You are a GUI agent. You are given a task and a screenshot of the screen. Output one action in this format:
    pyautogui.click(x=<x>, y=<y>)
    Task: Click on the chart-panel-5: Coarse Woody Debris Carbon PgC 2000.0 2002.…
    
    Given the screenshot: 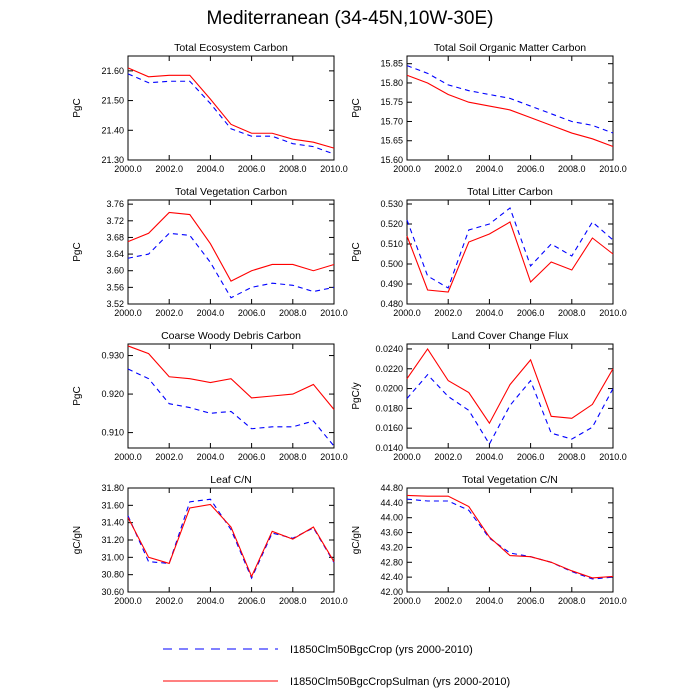 What is the action you would take?
    pyautogui.click(x=210, y=396)
    